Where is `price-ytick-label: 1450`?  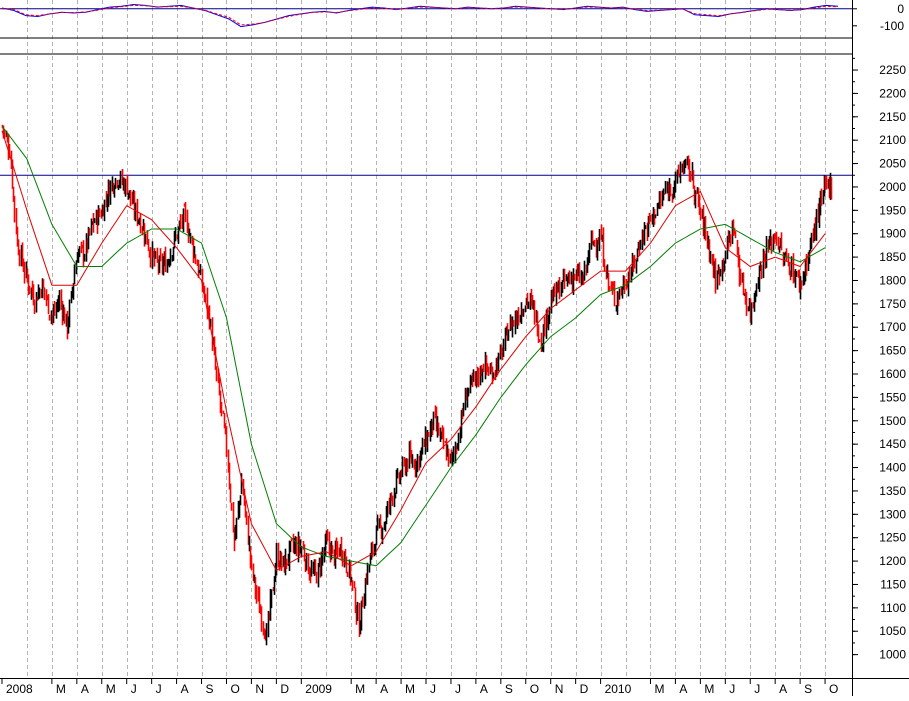 price-ytick-label: 1450 is located at coordinates (892, 444).